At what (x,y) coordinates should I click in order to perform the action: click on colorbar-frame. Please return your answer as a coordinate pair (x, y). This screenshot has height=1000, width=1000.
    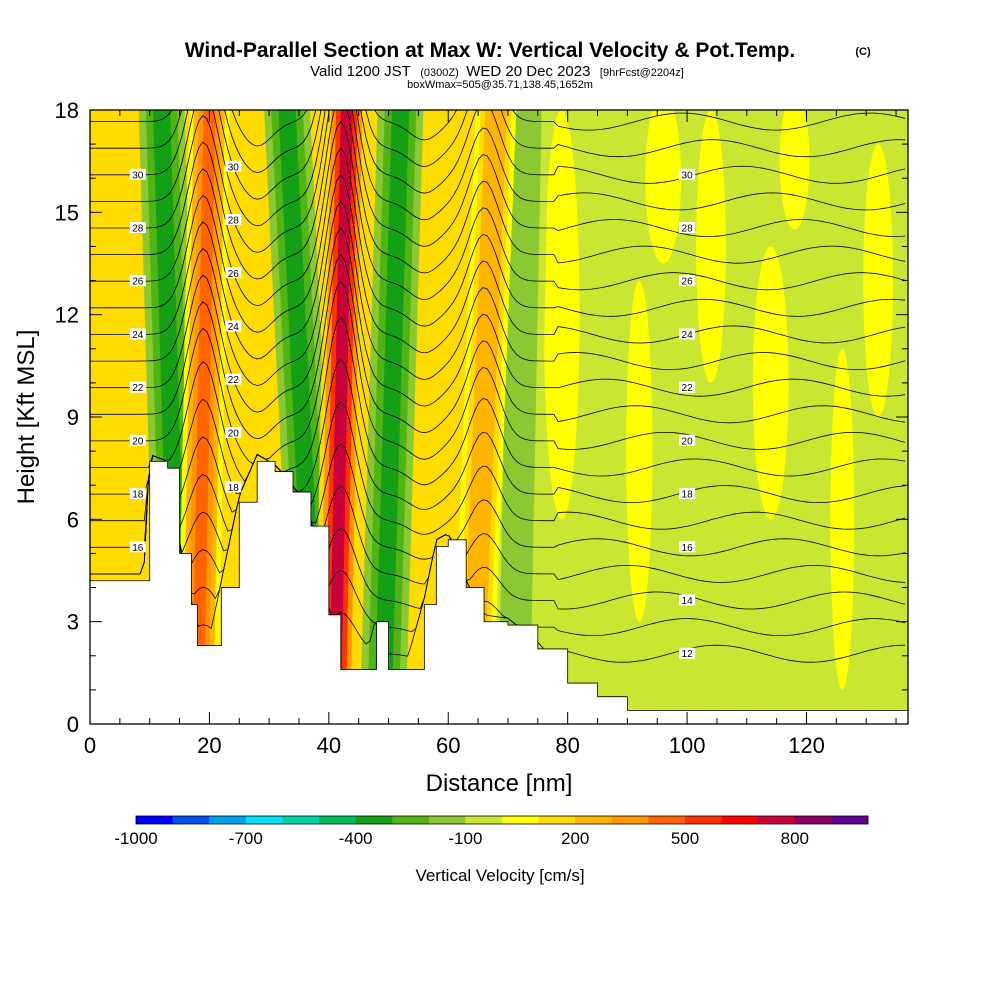
    Looking at the image, I should click on (502, 820).